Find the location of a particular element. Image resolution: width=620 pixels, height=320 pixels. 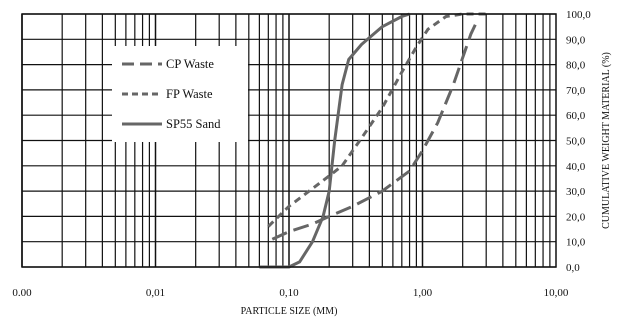

y-tick-label: 30,0 is located at coordinates (576, 192).